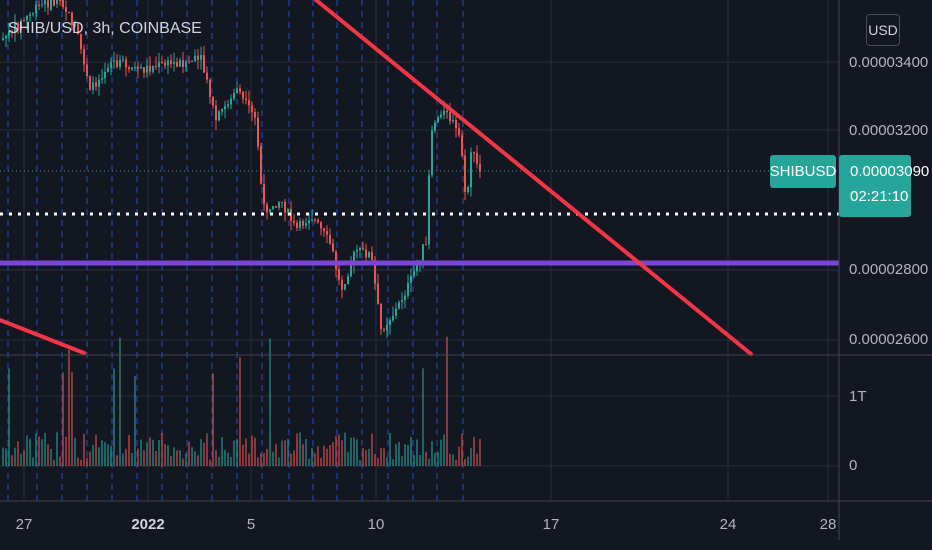 This screenshot has width=932, height=550. I want to click on date-axis-label: 24, so click(728, 524).